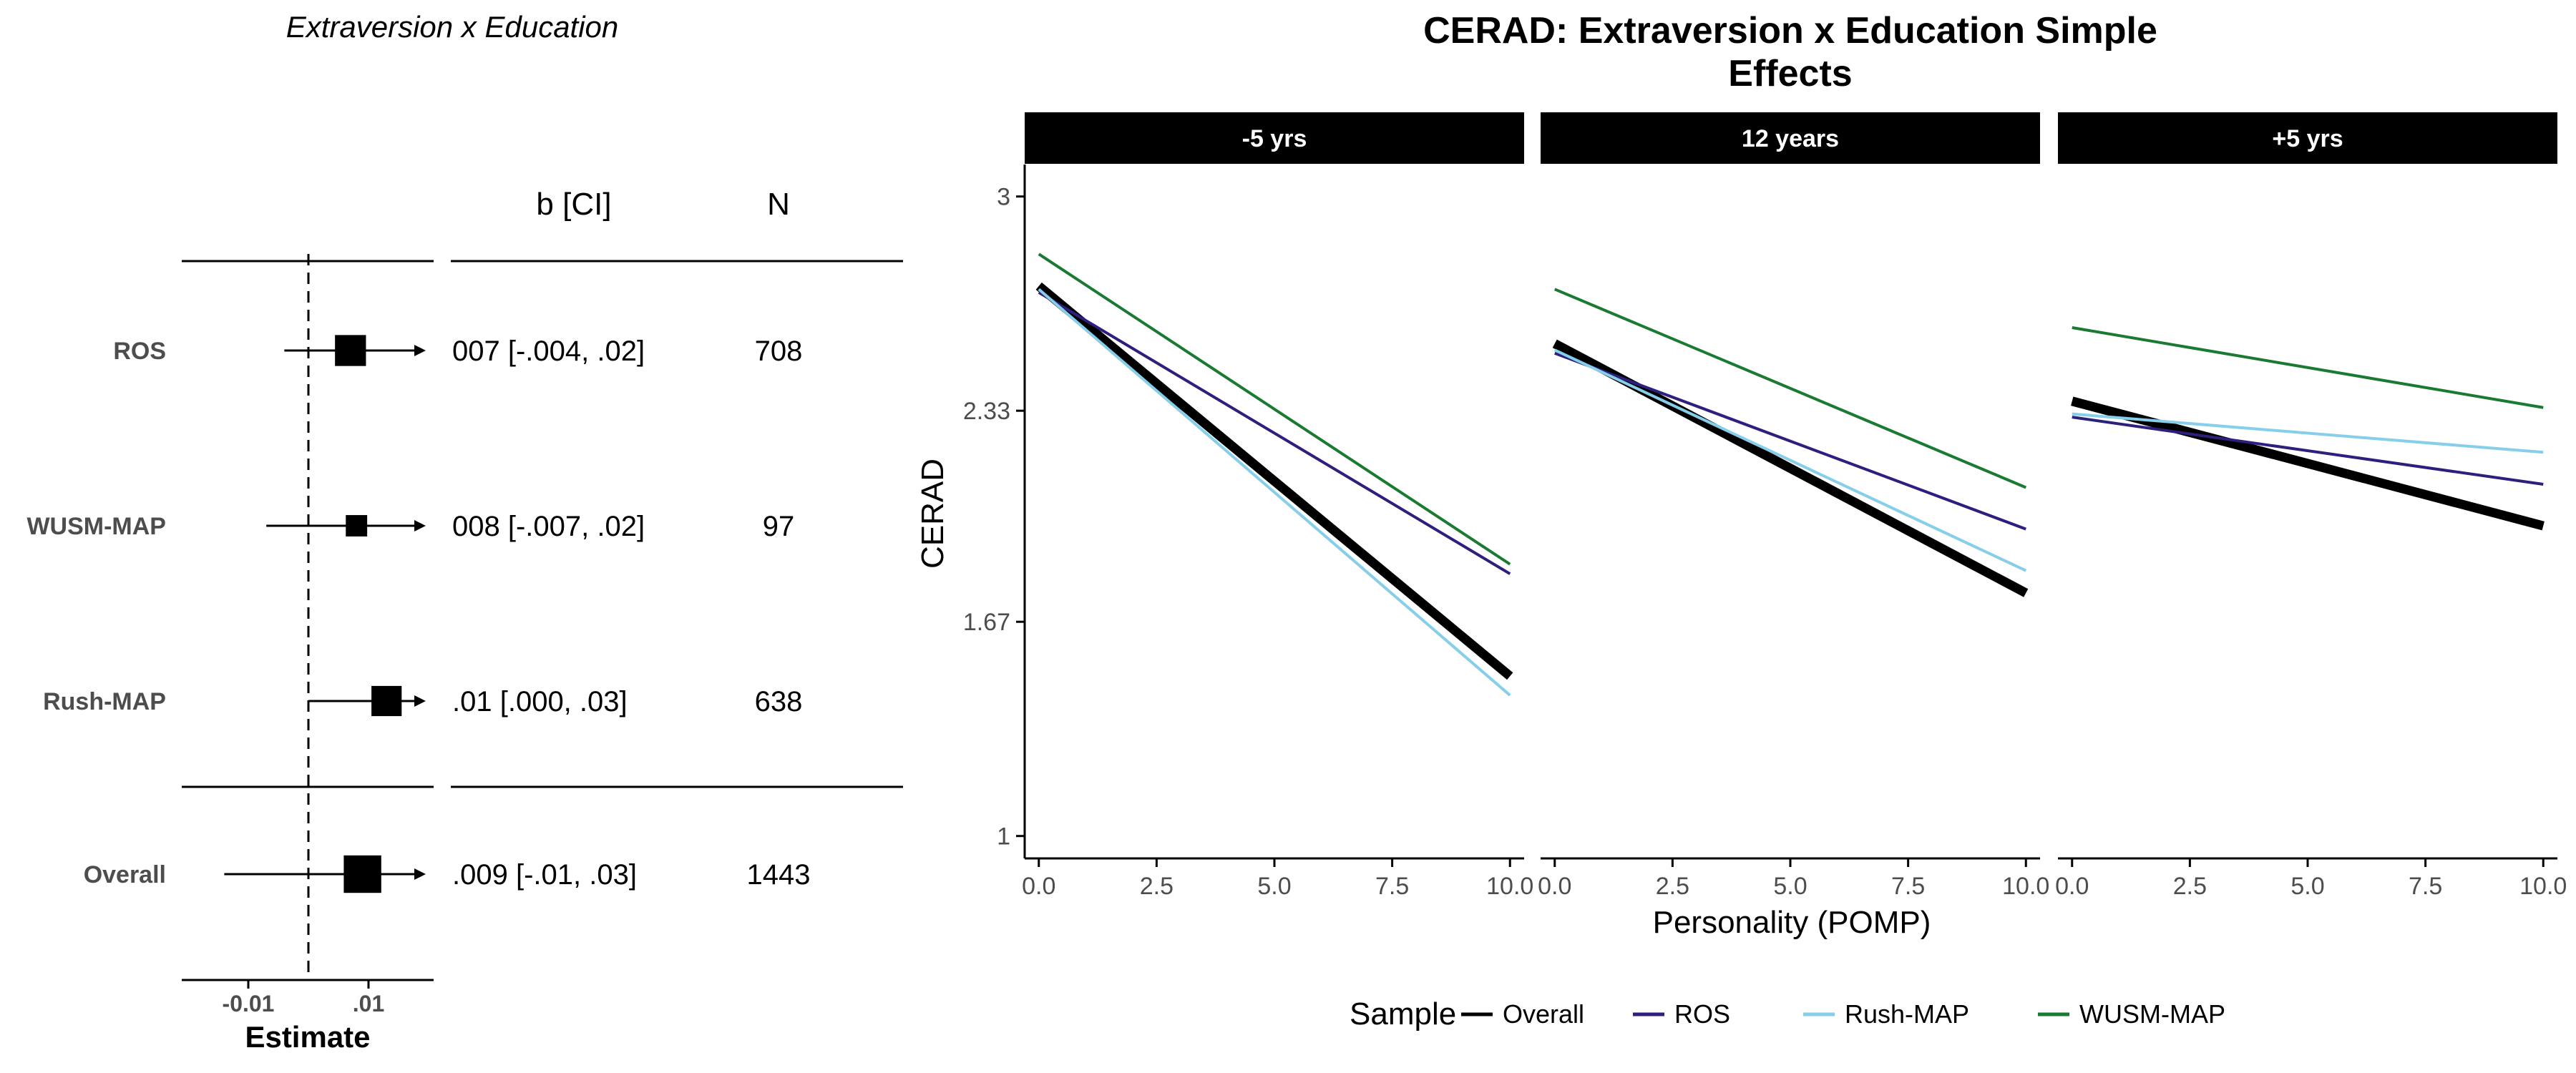 The width and height of the screenshot is (2576, 1073). I want to click on legend-label: Rush-MAP, so click(1907, 1014).